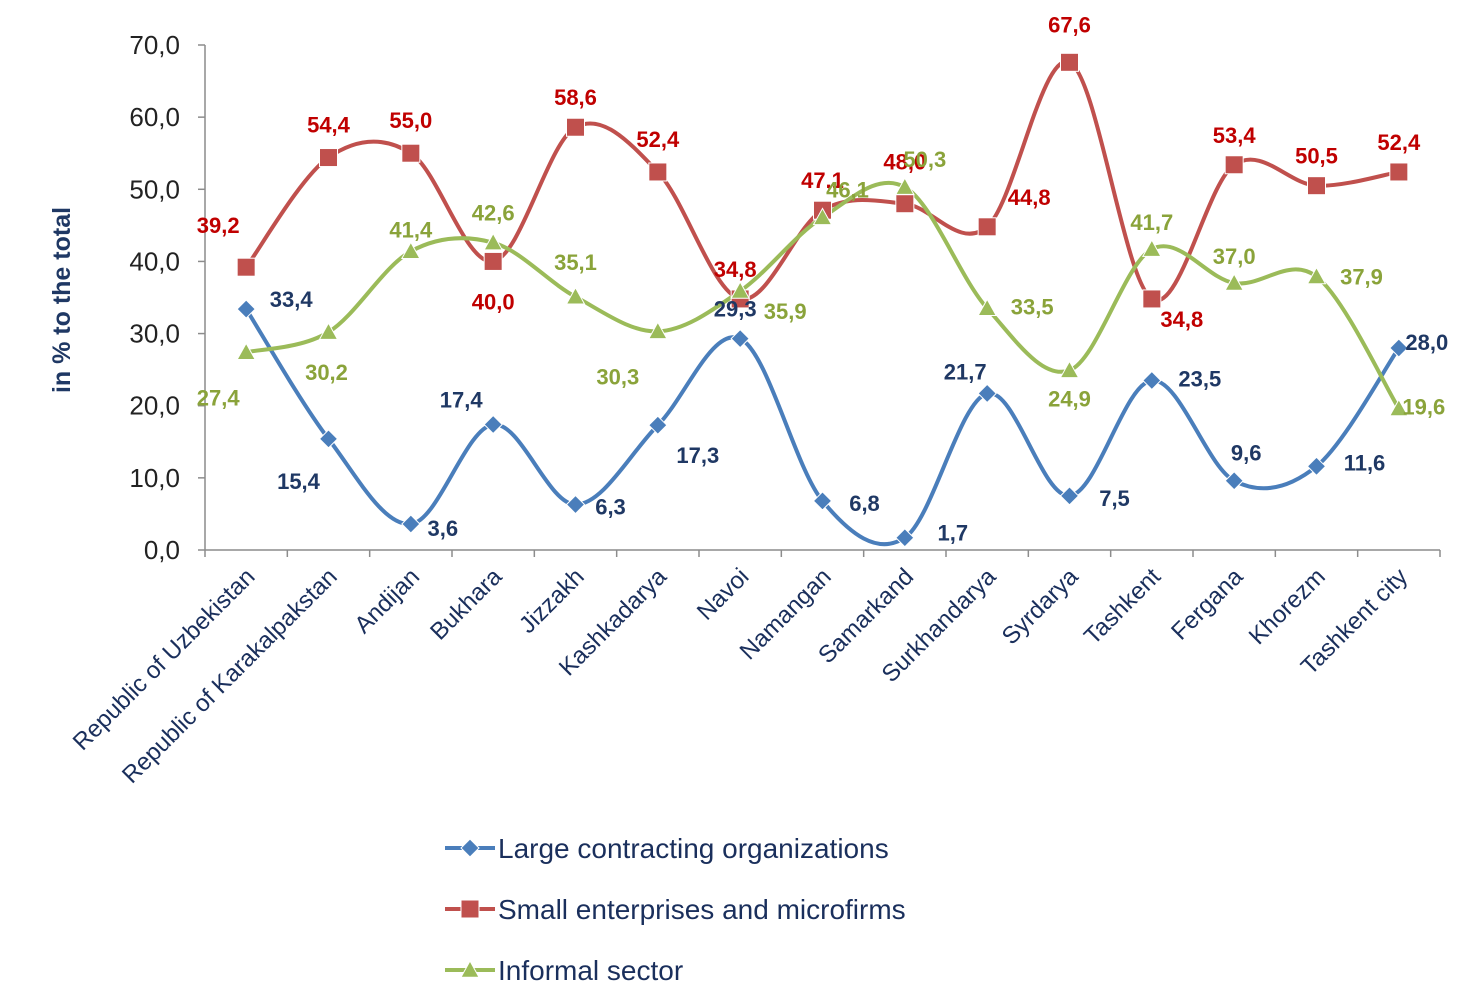 This screenshot has height=985, width=1479. What do you see at coordinates (154, 406) in the screenshot?
I see `y-tick-label: 20,0` at bounding box center [154, 406].